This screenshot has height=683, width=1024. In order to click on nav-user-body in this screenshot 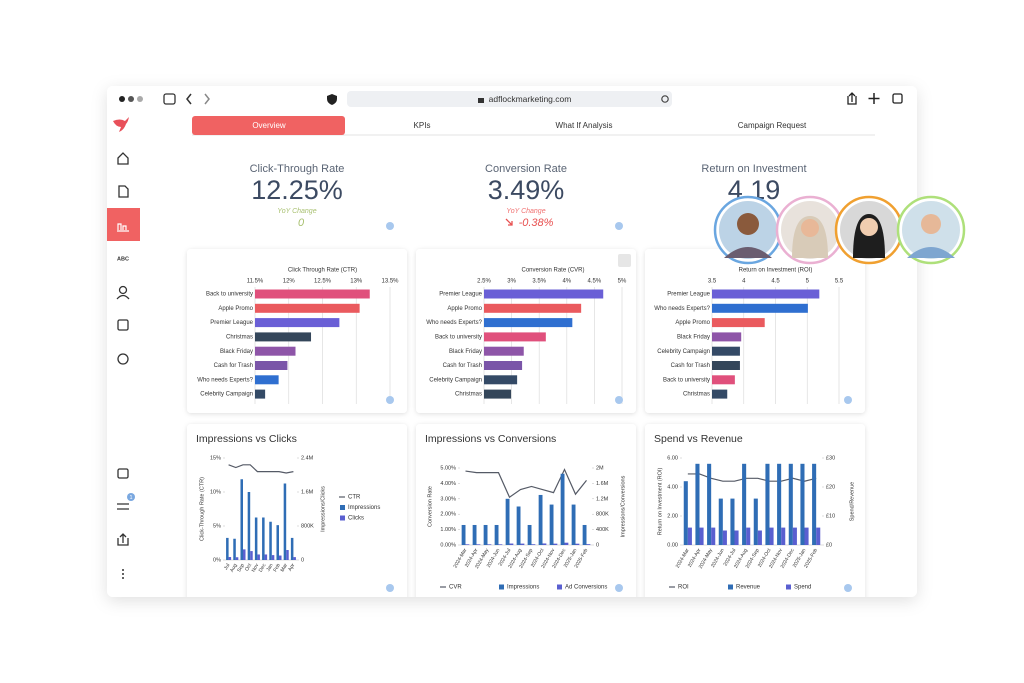, I will do `click(123, 297)`.